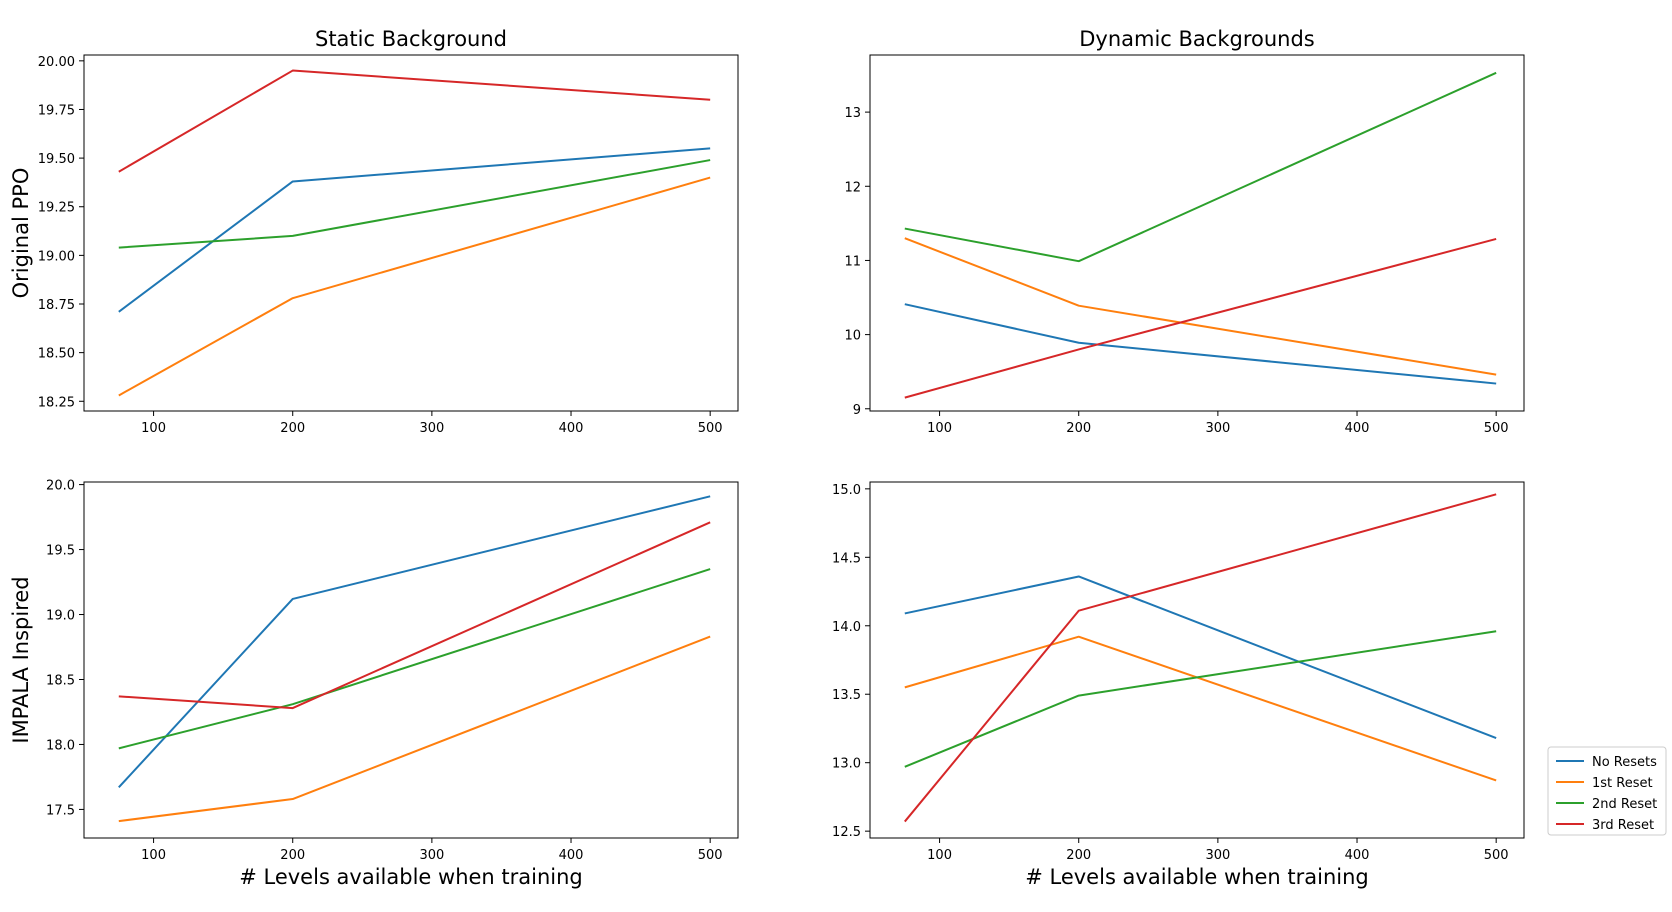 This screenshot has width=1672, height=912. Describe the element at coordinates (846, 558) in the screenshot. I see `y-tick-label: 14.5` at that location.